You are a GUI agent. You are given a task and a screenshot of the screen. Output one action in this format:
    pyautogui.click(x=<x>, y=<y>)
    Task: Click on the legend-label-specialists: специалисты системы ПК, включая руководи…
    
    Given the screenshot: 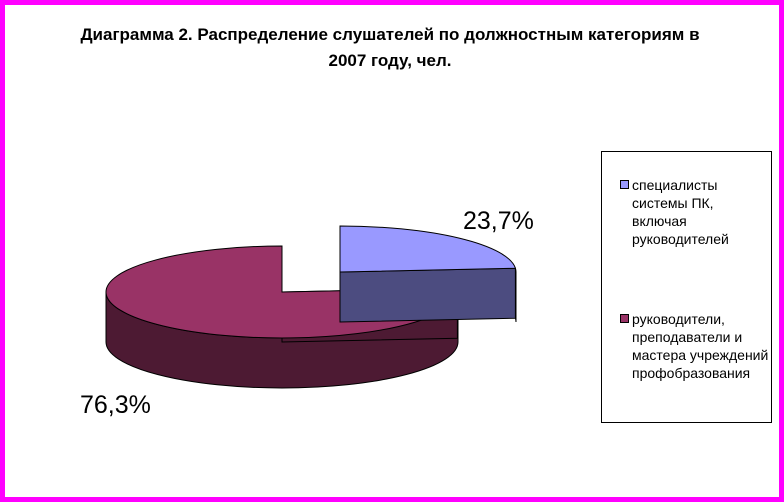 What is the action you would take?
    pyautogui.click(x=680, y=212)
    